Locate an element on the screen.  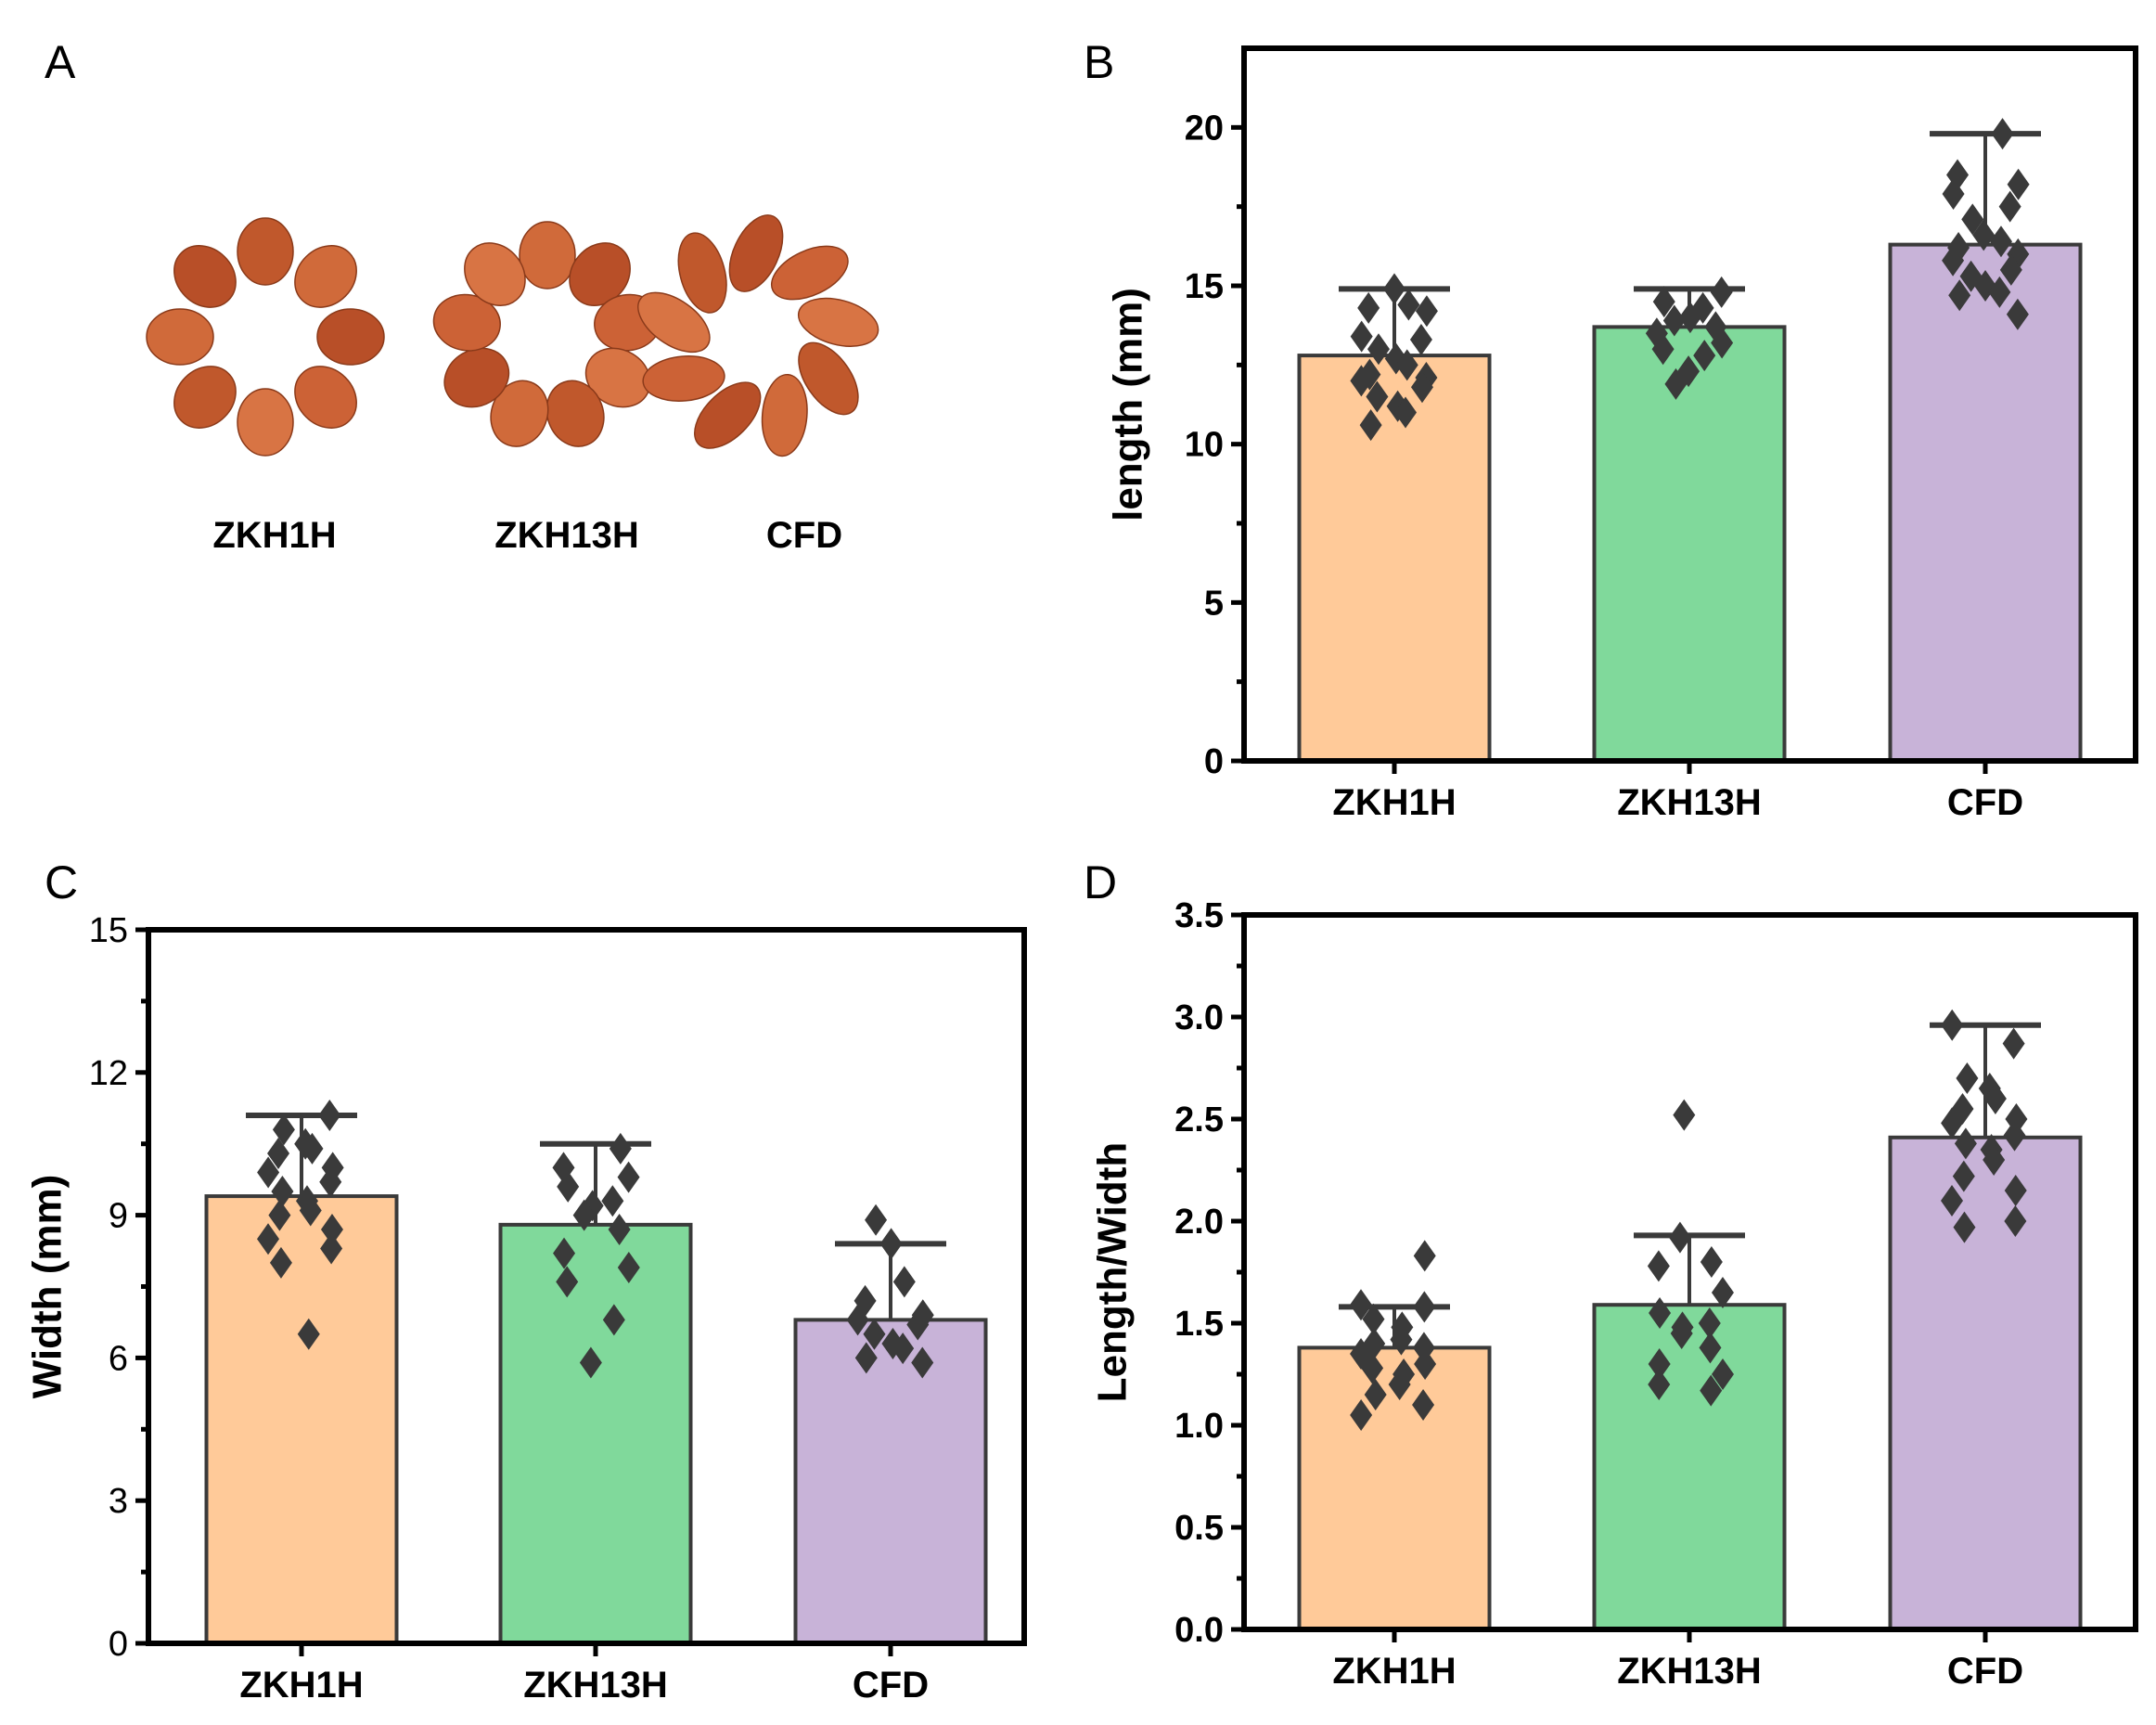
bar-cfd is located at coordinates (890, 1482).